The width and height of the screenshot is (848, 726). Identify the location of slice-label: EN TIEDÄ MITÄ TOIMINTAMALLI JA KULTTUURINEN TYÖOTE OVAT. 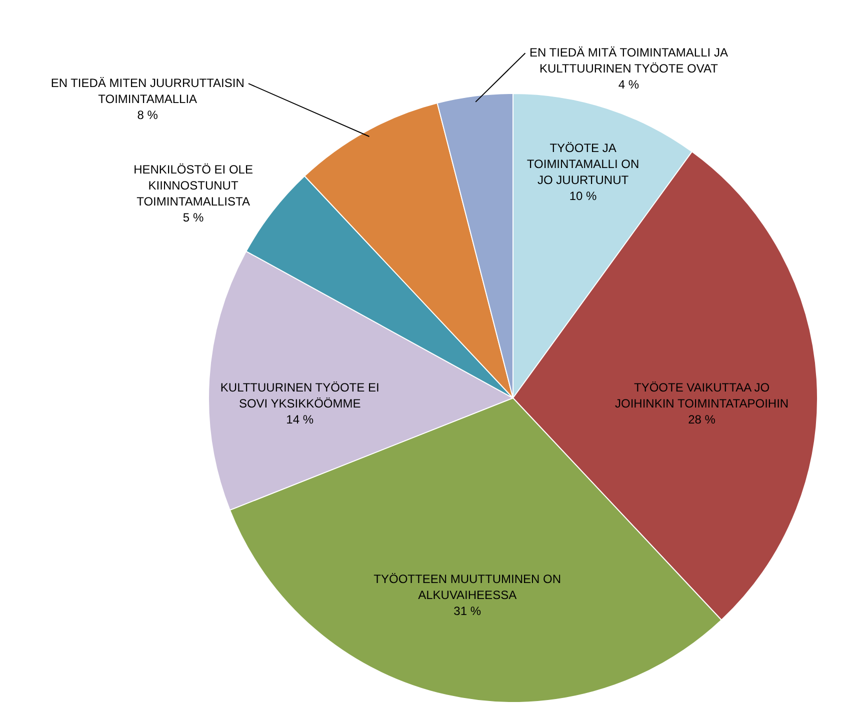
(628, 60).